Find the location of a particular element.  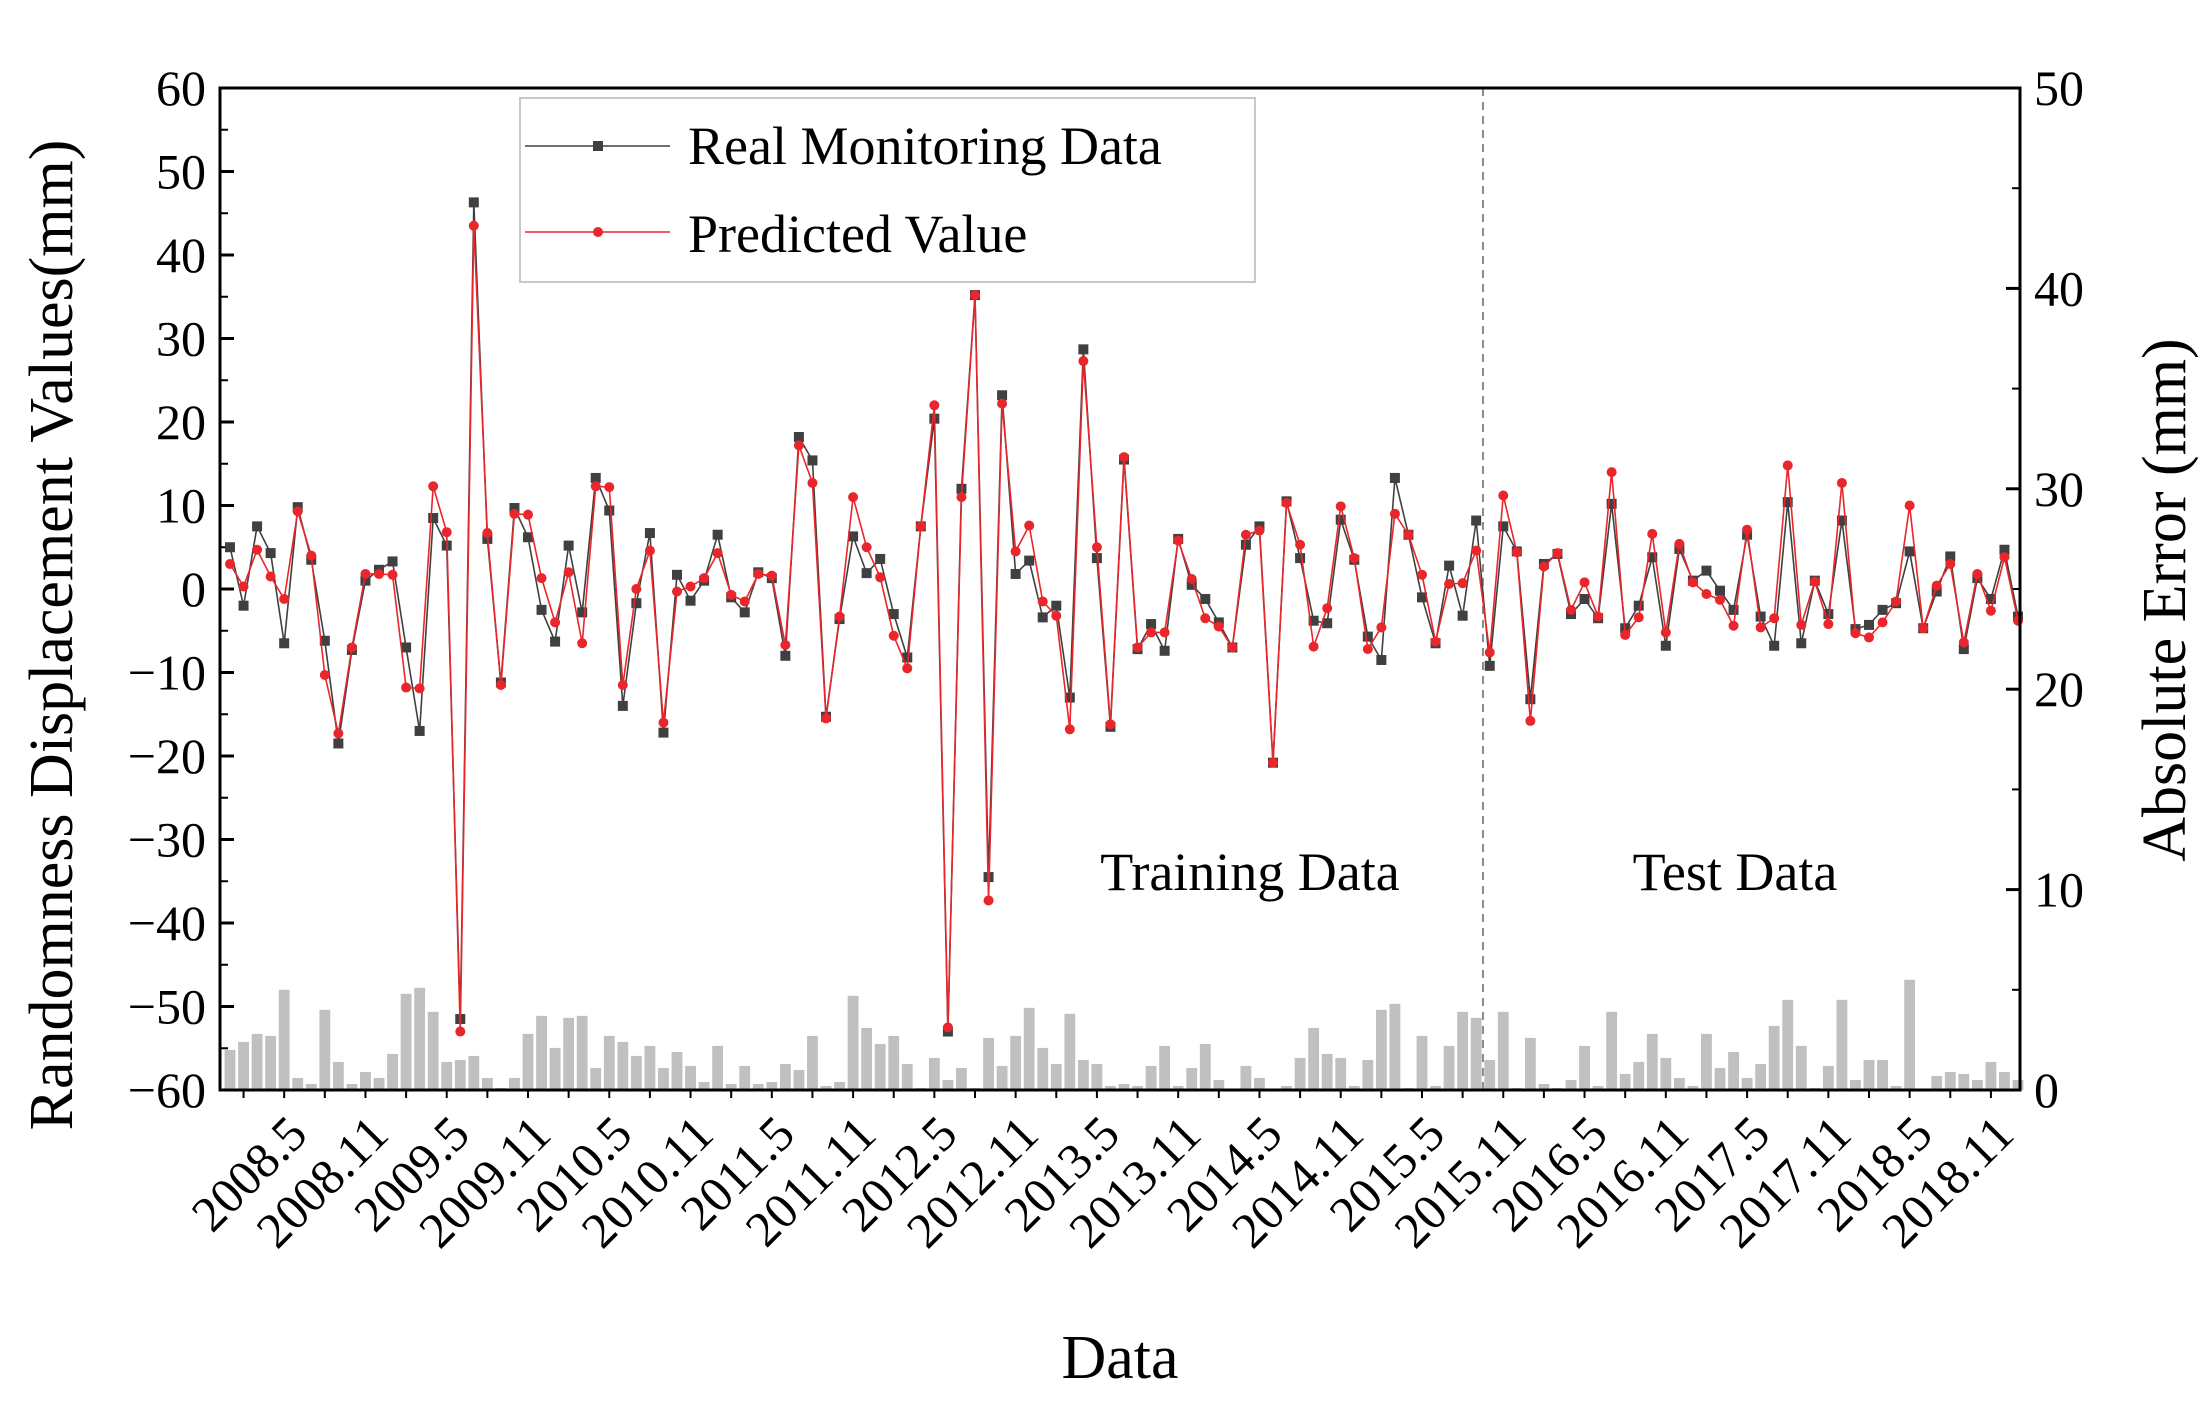

legend: Real Monitoring Data Predicted Value is located at coordinates (887, 190).